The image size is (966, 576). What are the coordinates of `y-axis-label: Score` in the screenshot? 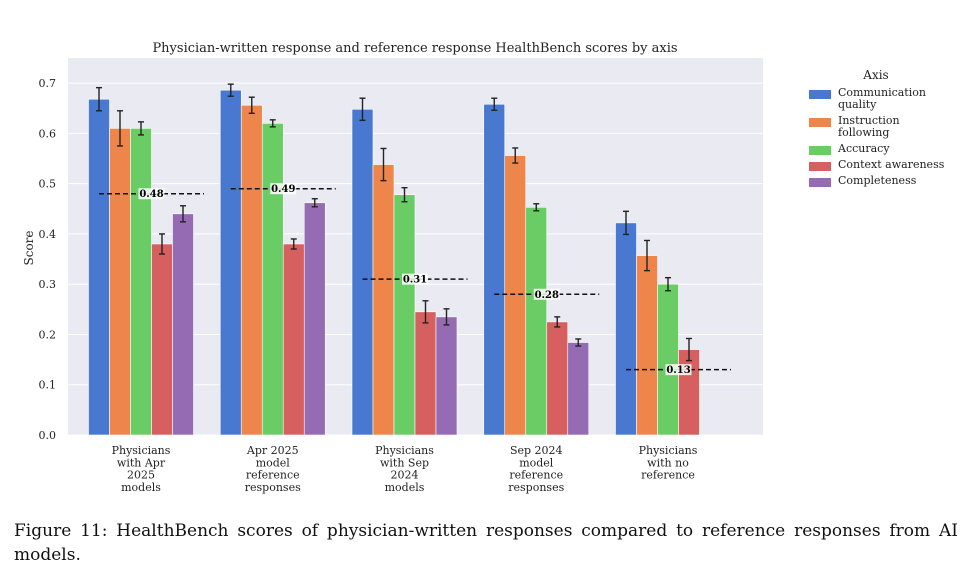 It's located at (29, 247).